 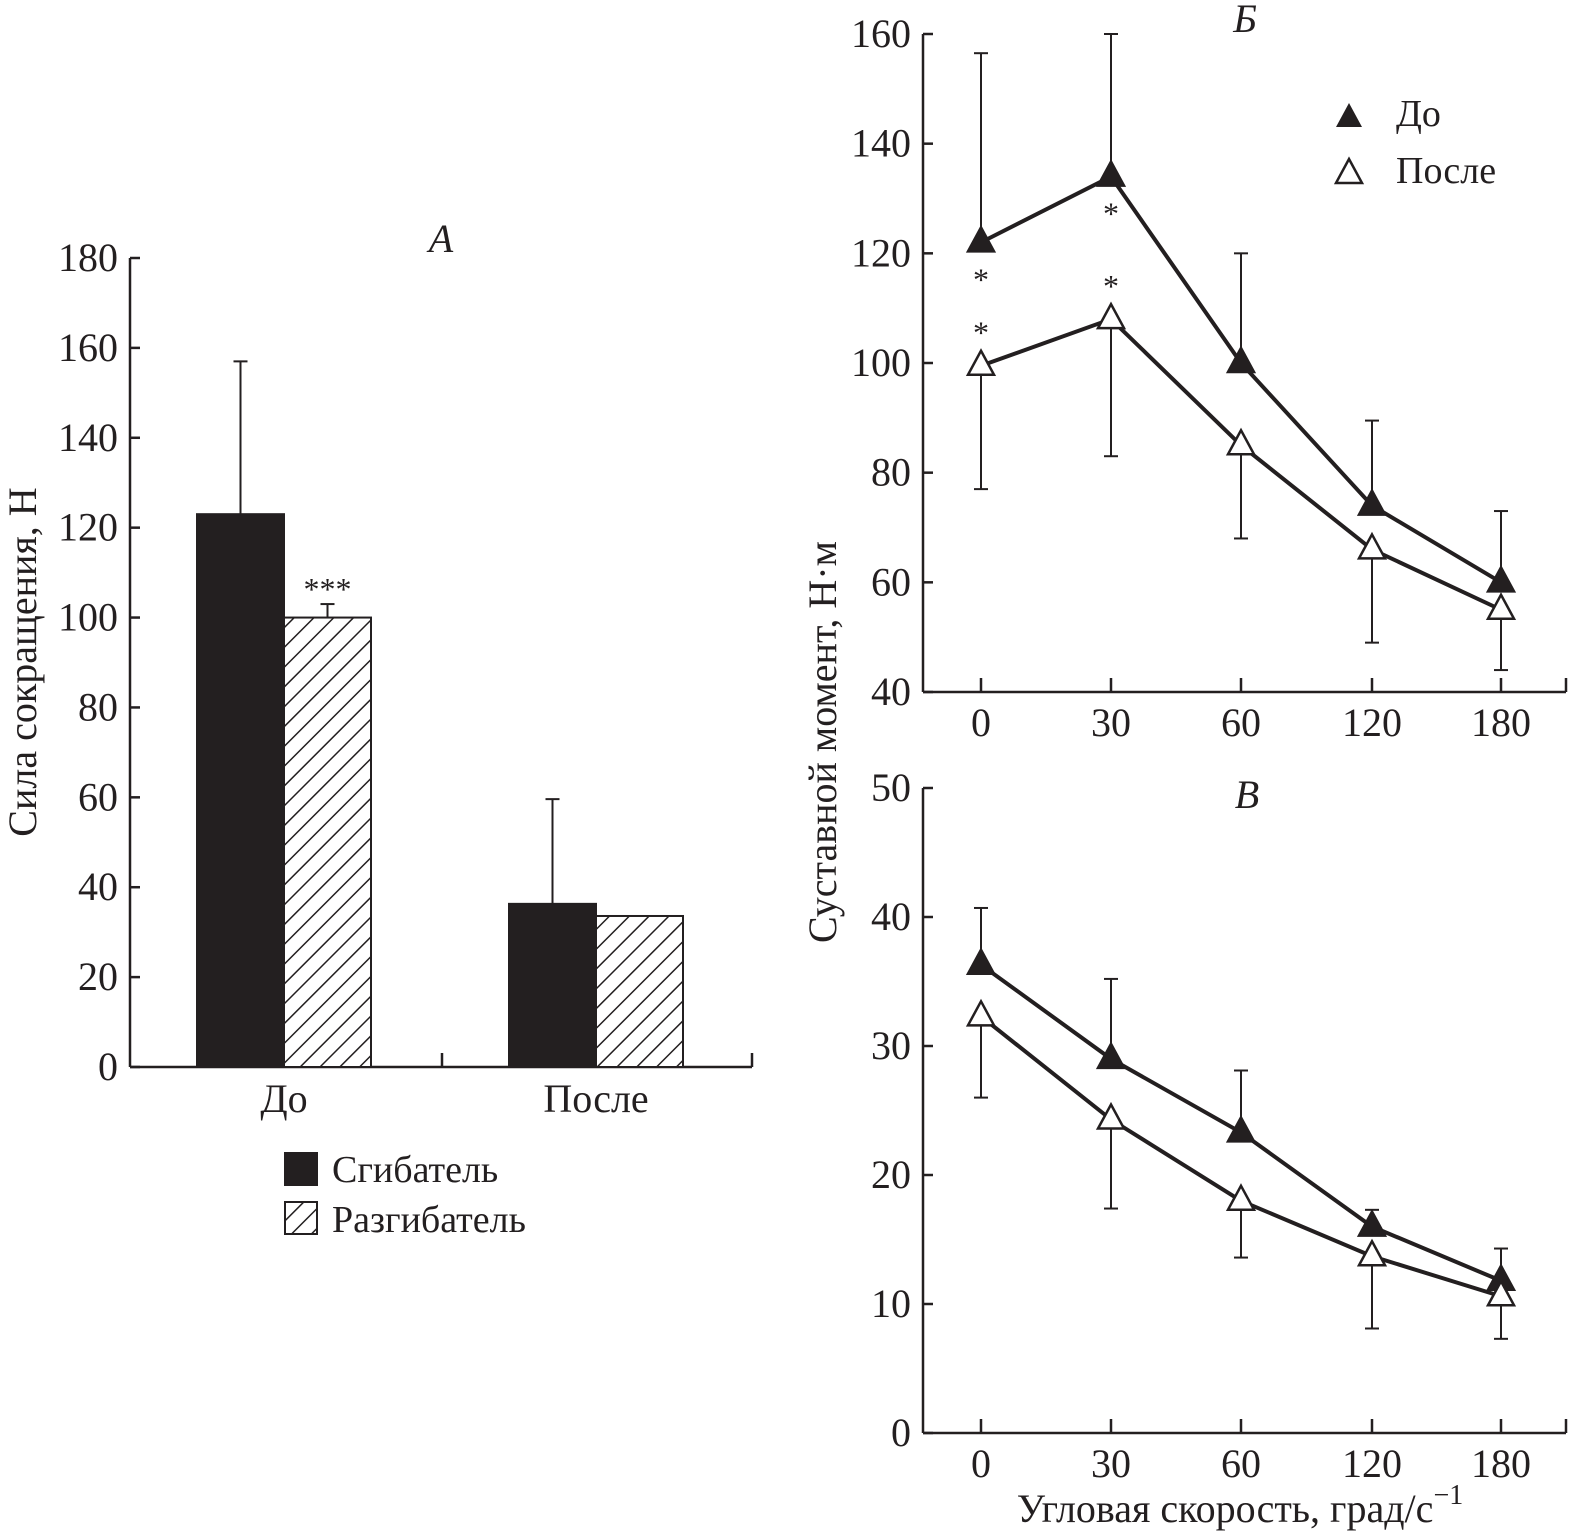 What do you see at coordinates (88, 437) in the screenshot?
I see `panel-a-y-tick-label: 140` at bounding box center [88, 437].